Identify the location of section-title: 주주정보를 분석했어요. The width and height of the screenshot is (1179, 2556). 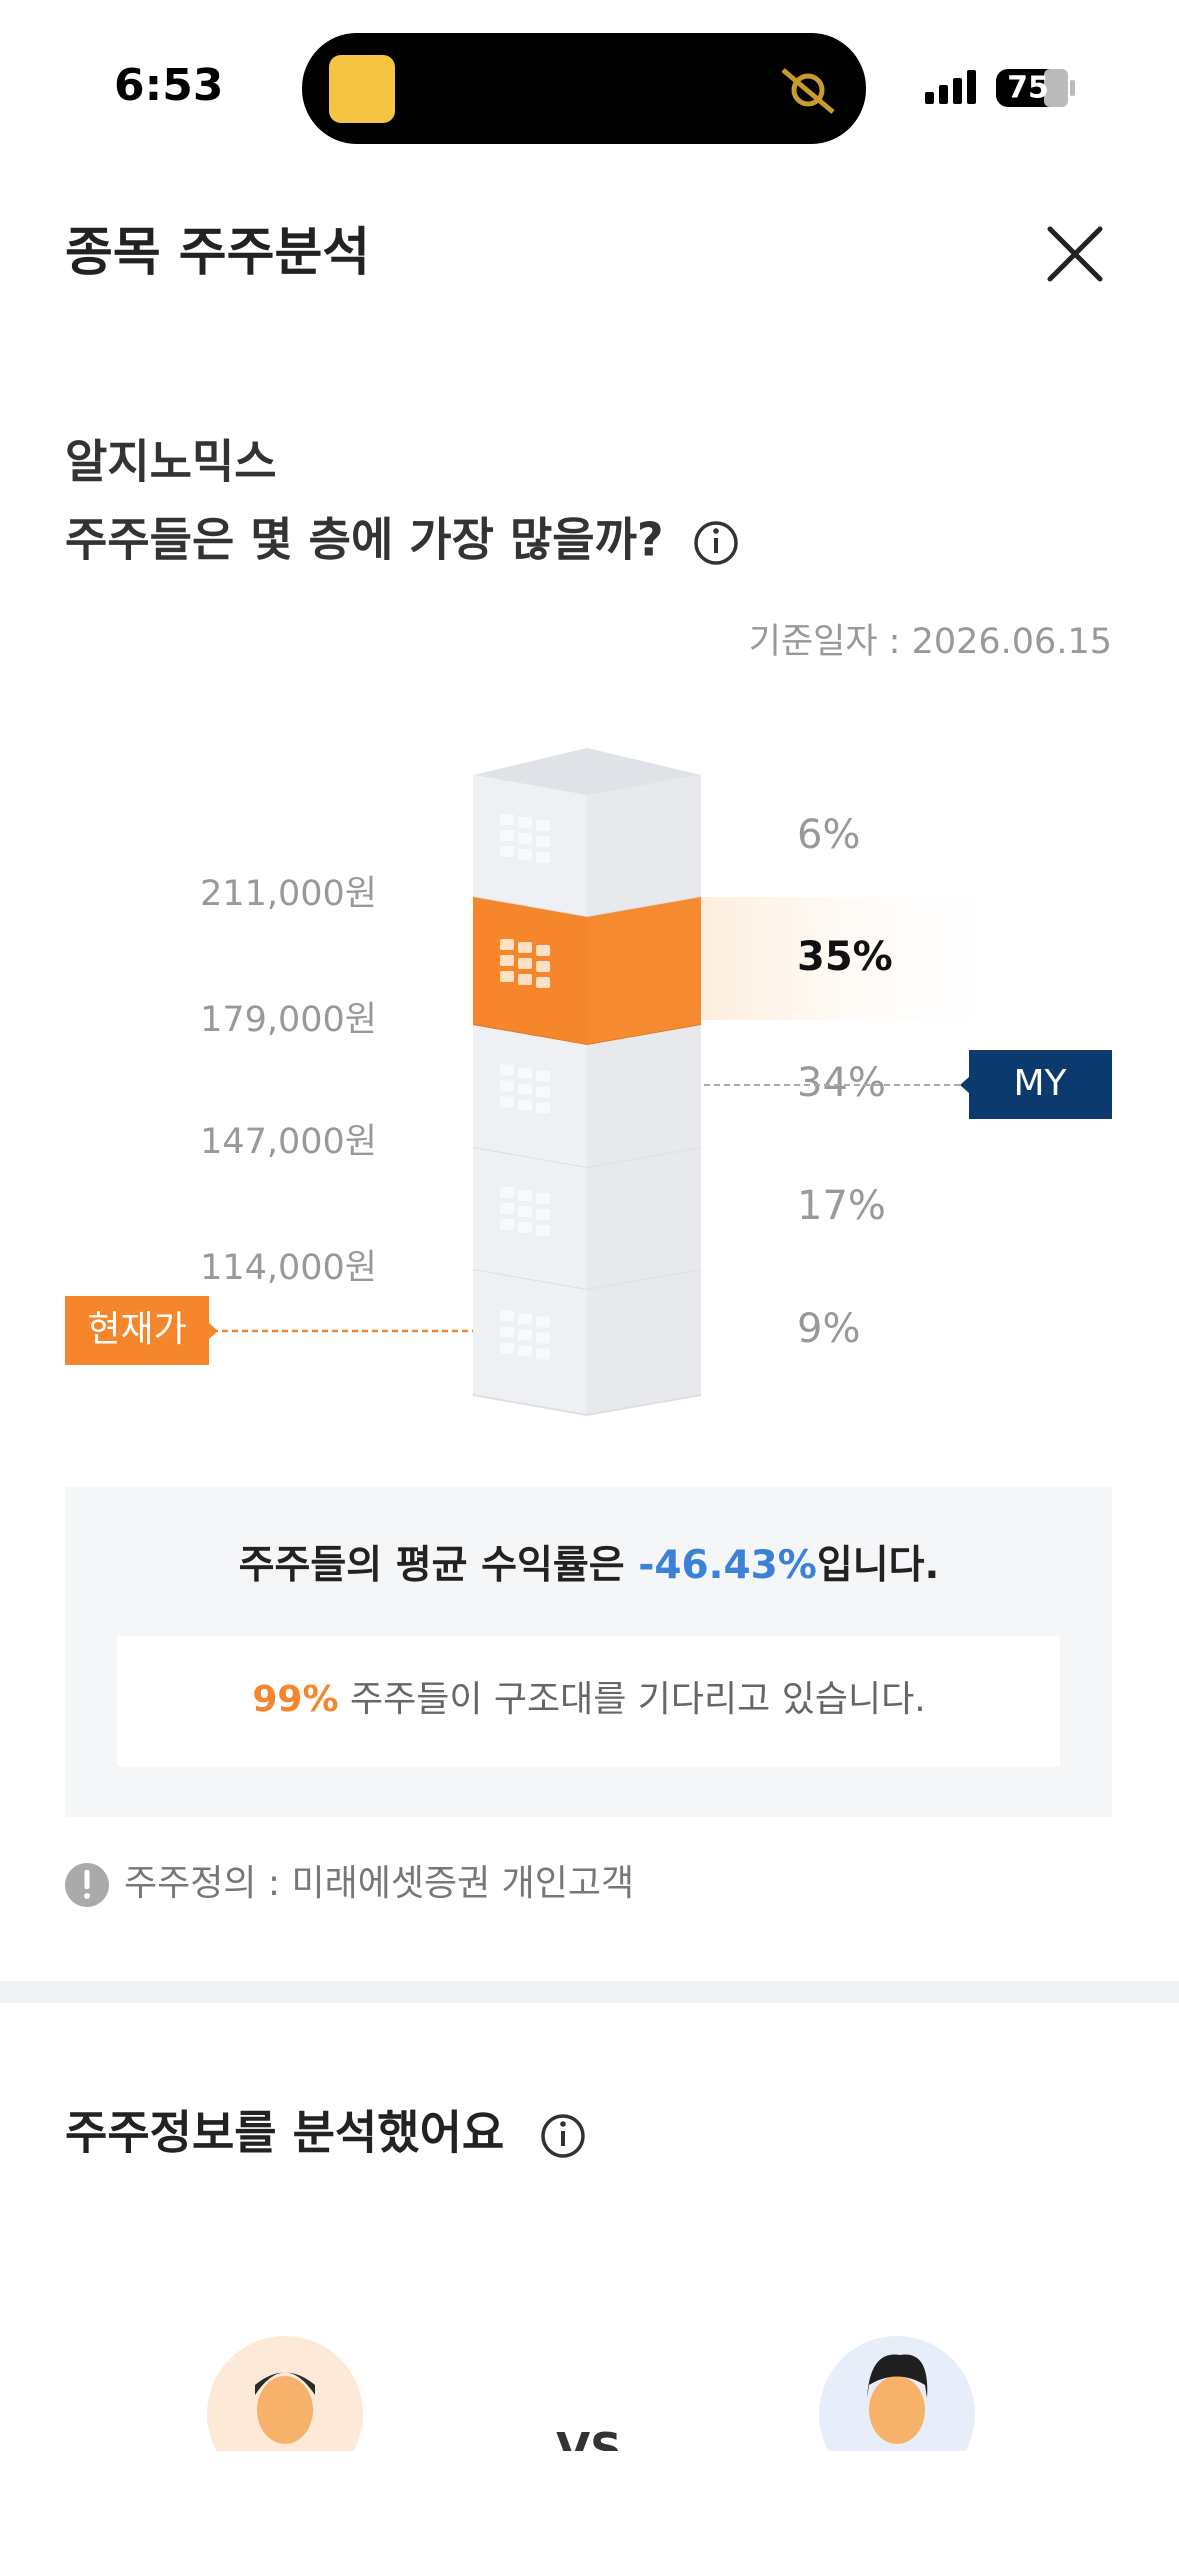
(284, 2133).